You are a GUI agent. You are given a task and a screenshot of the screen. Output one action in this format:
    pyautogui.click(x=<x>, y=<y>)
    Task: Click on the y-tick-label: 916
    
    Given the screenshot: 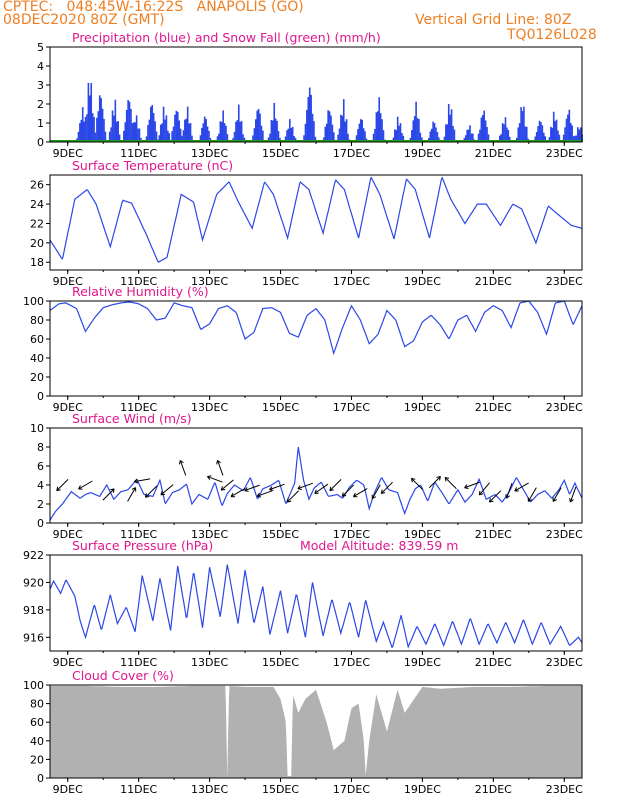 What is the action you would take?
    pyautogui.click(x=33, y=637)
    